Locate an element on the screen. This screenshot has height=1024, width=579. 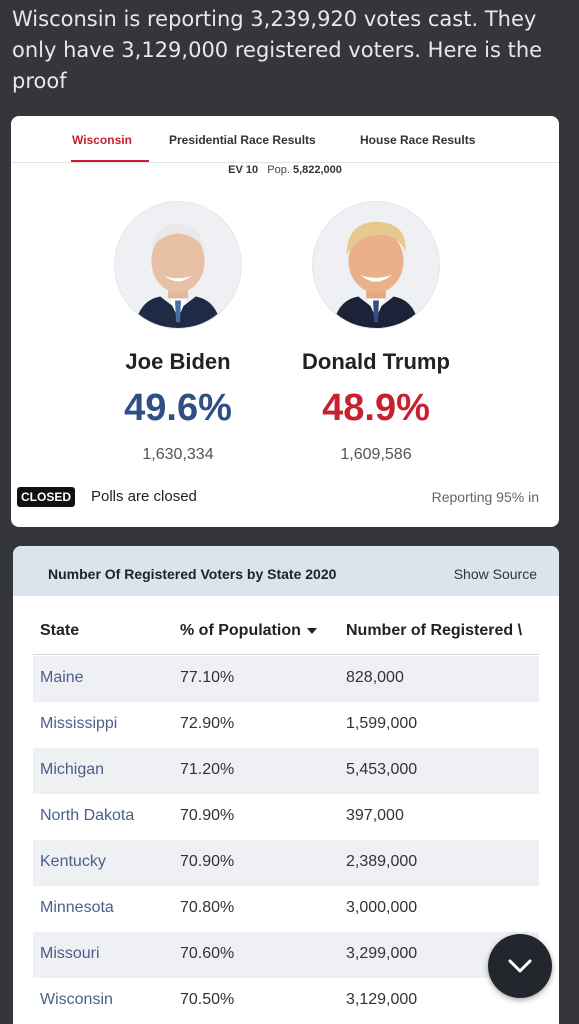
registered-cell: 5,453,000 is located at coordinates (382, 769).